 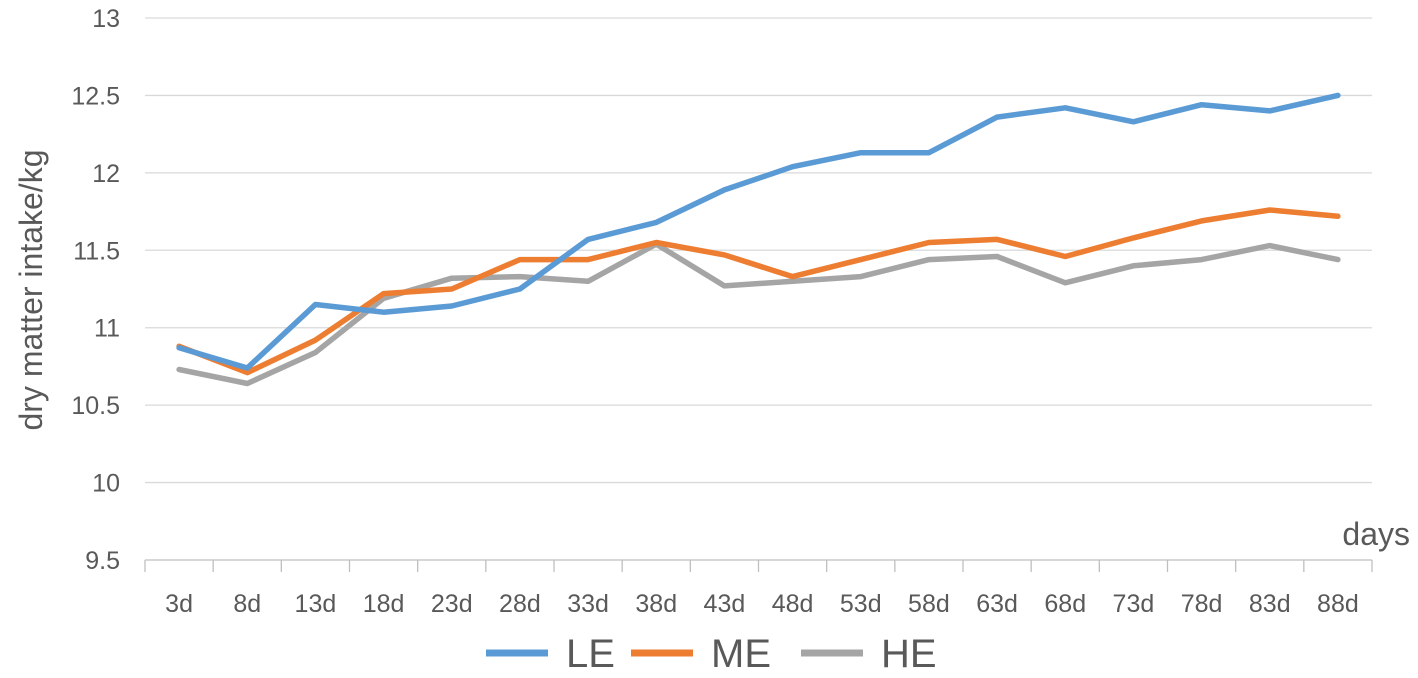 What do you see at coordinates (656, 604) in the screenshot?
I see `x-tick-label: 38d` at bounding box center [656, 604].